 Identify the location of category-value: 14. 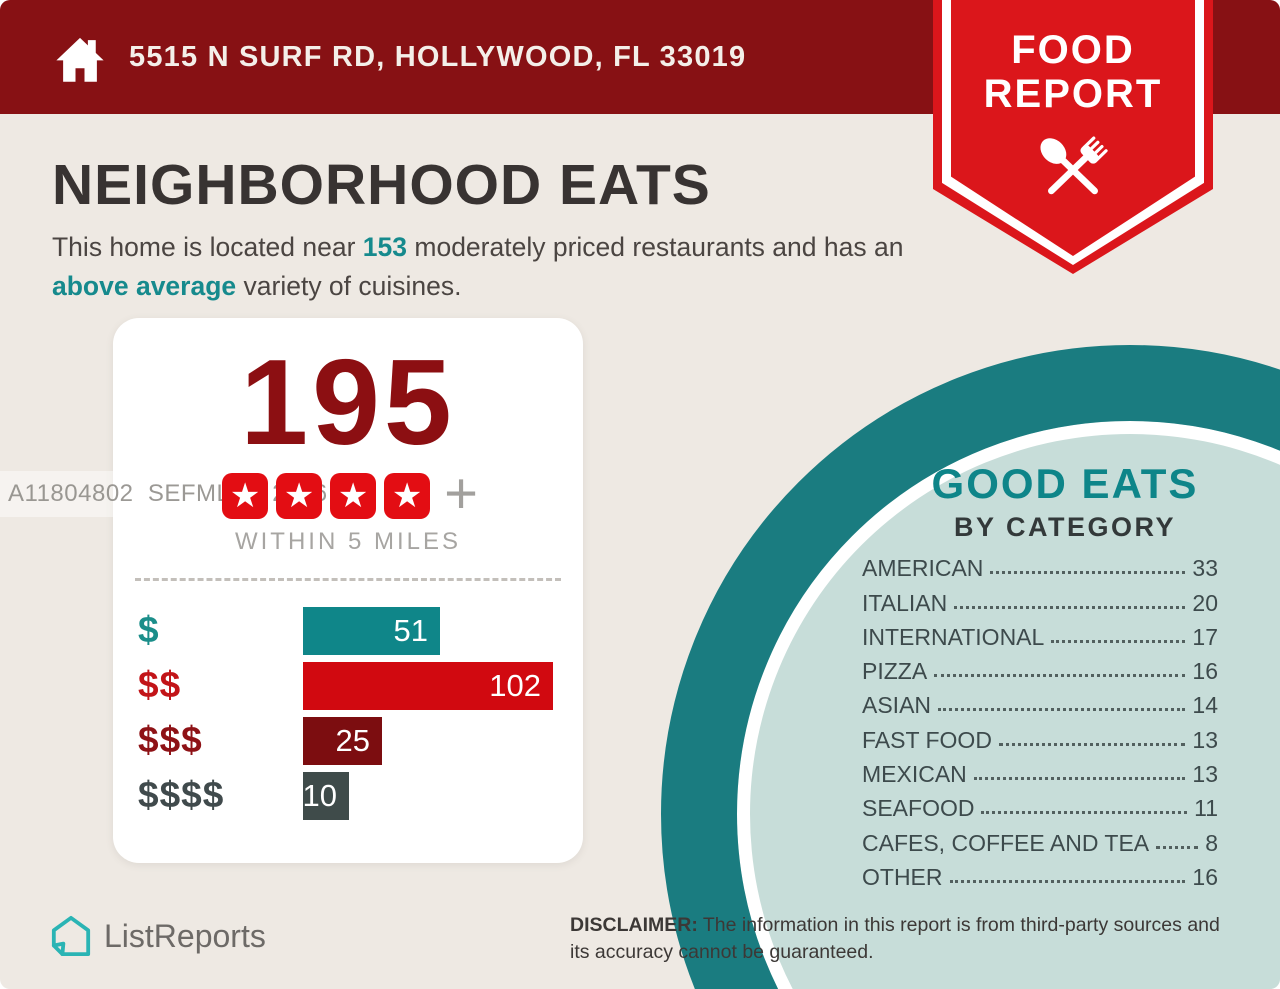
(1205, 705).